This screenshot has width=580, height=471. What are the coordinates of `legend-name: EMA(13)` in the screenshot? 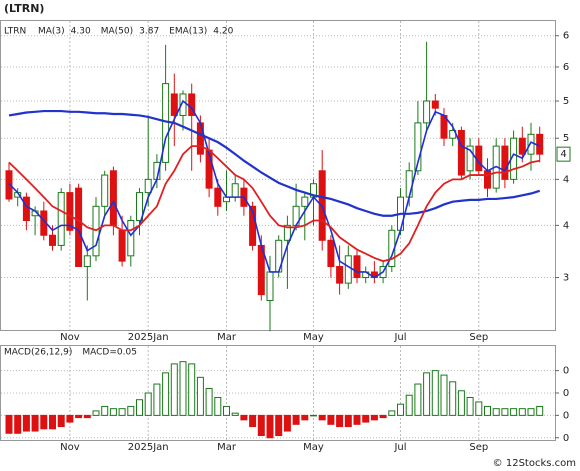 It's located at (188, 32).